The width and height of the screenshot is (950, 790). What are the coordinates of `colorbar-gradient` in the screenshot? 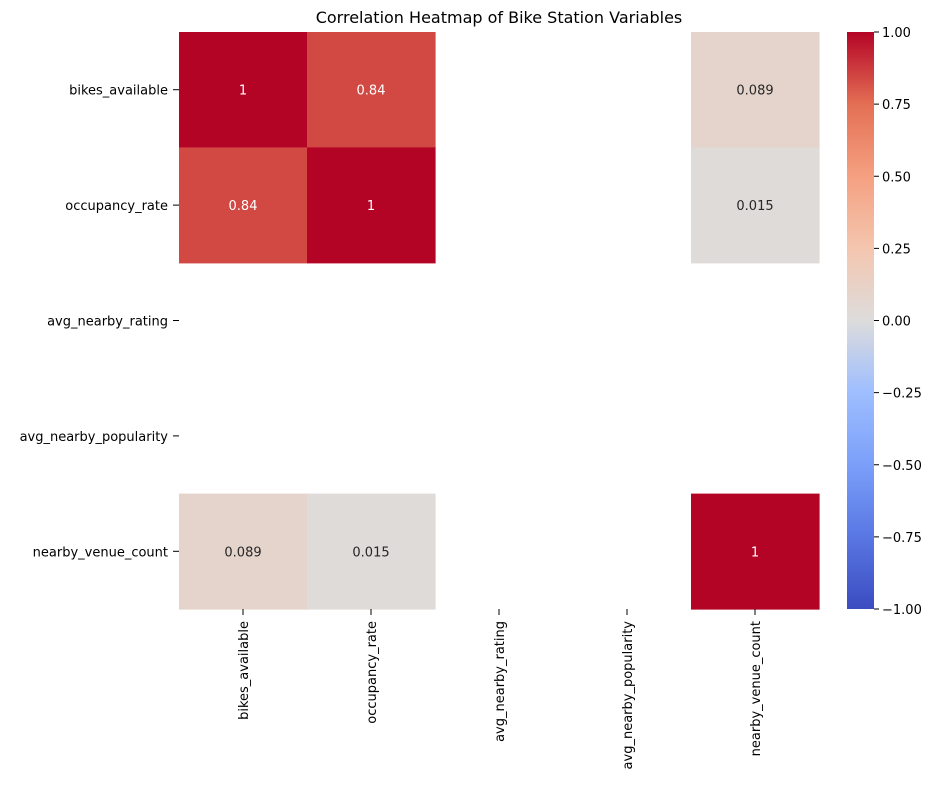 It's located at (860, 320).